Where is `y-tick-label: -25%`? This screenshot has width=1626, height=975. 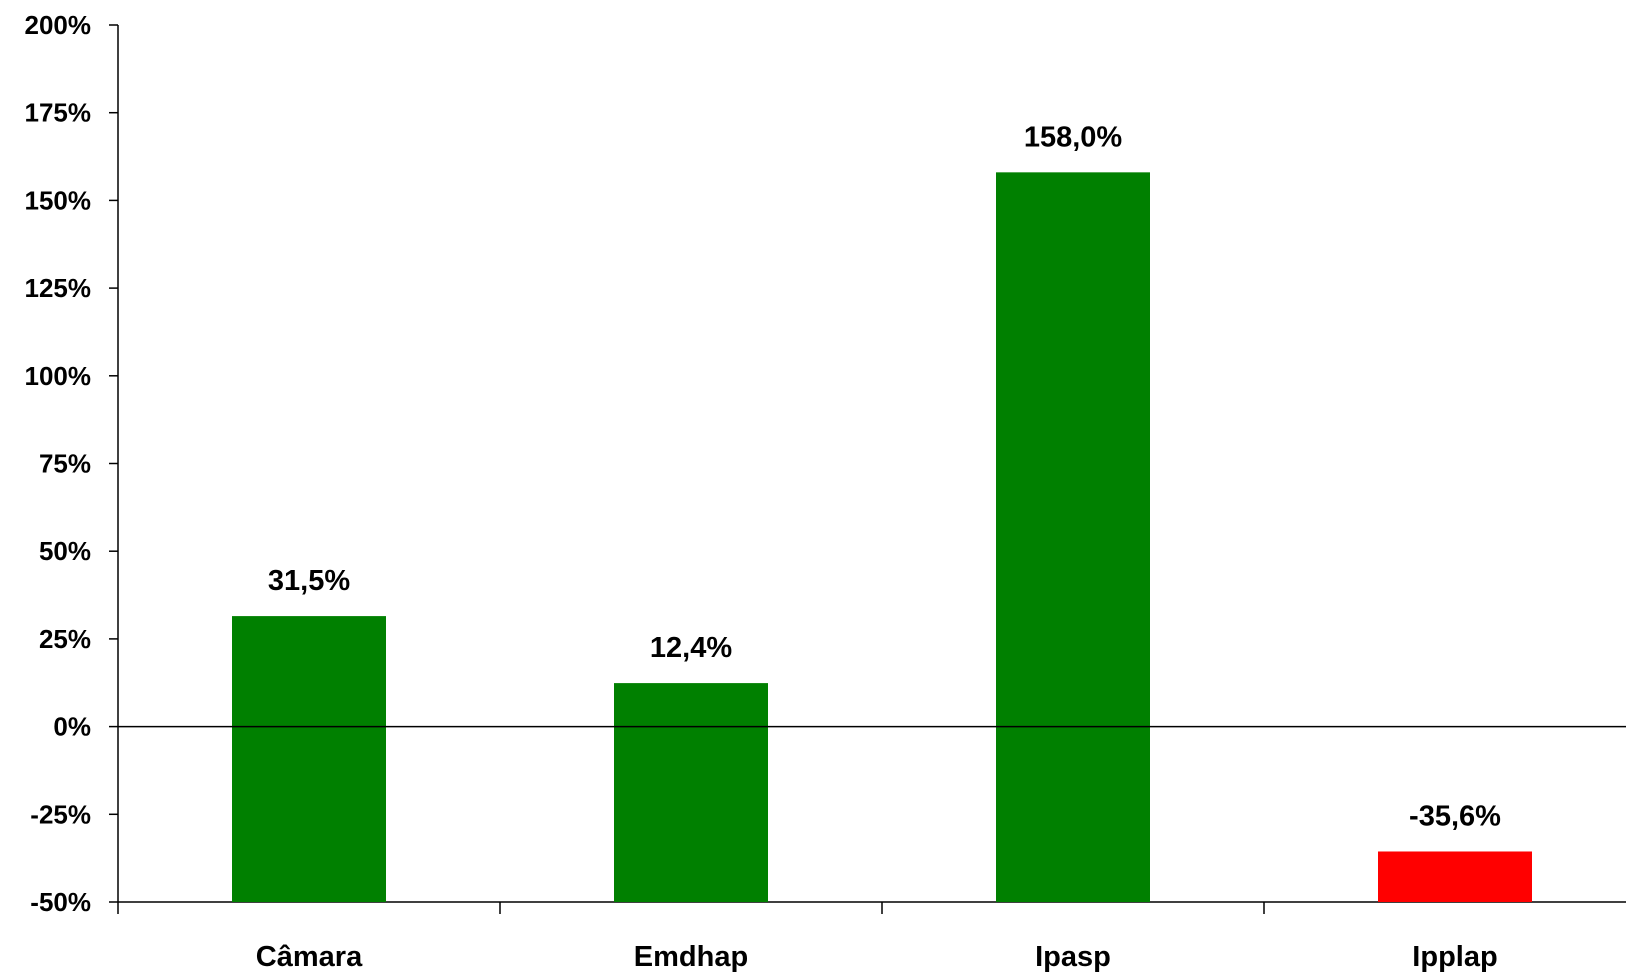
y-tick-label: -25% is located at coordinates (60, 814).